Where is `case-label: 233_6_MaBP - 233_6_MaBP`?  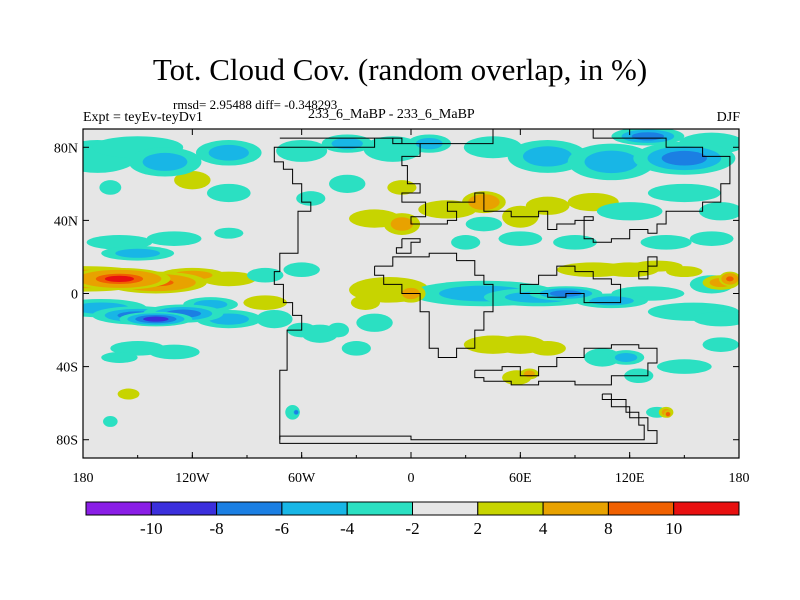 case-label: 233_6_MaBP - 233_6_MaBP is located at coordinates (391, 114).